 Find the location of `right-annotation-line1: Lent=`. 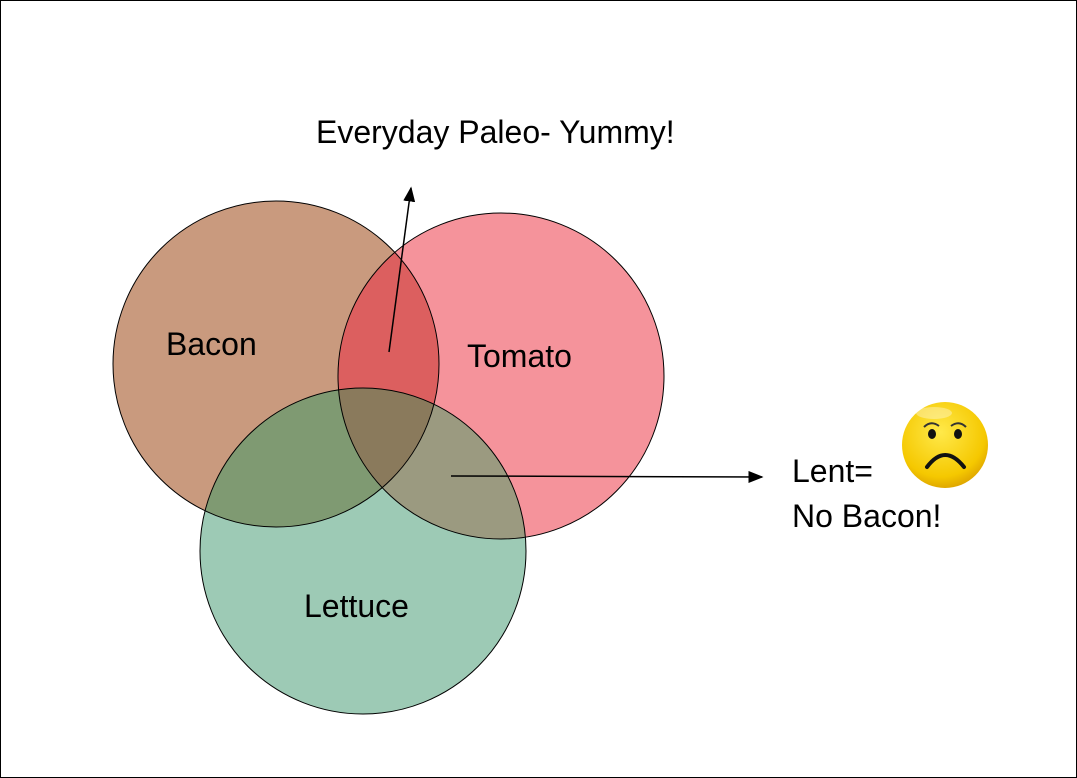

right-annotation-line1: Lent= is located at coordinates (832, 471).